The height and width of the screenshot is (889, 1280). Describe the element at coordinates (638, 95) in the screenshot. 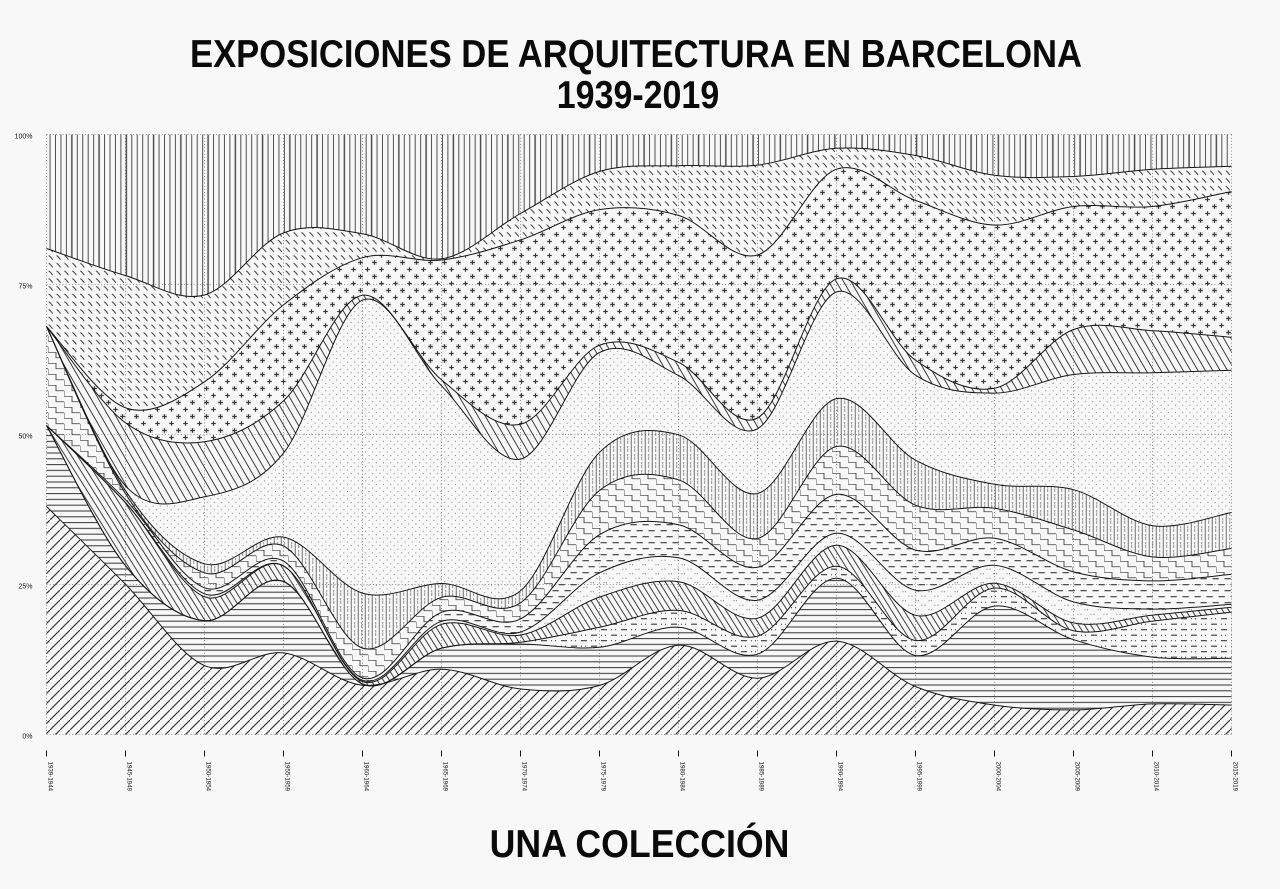

I see `svg-text: 1939-2019` at that location.